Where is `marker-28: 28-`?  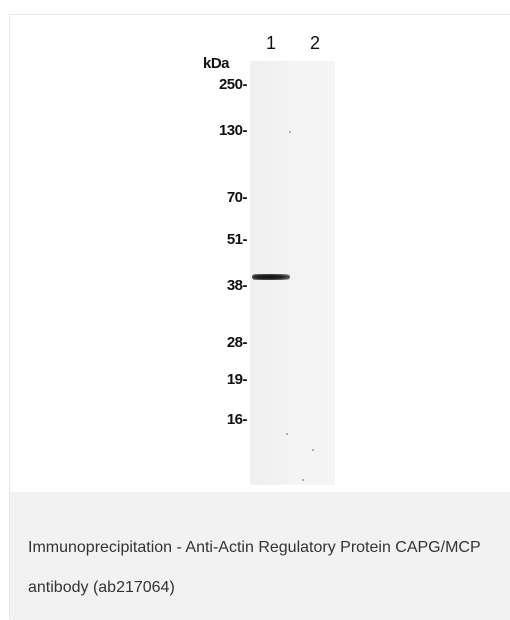
marker-28: 28- is located at coordinates (237, 342).